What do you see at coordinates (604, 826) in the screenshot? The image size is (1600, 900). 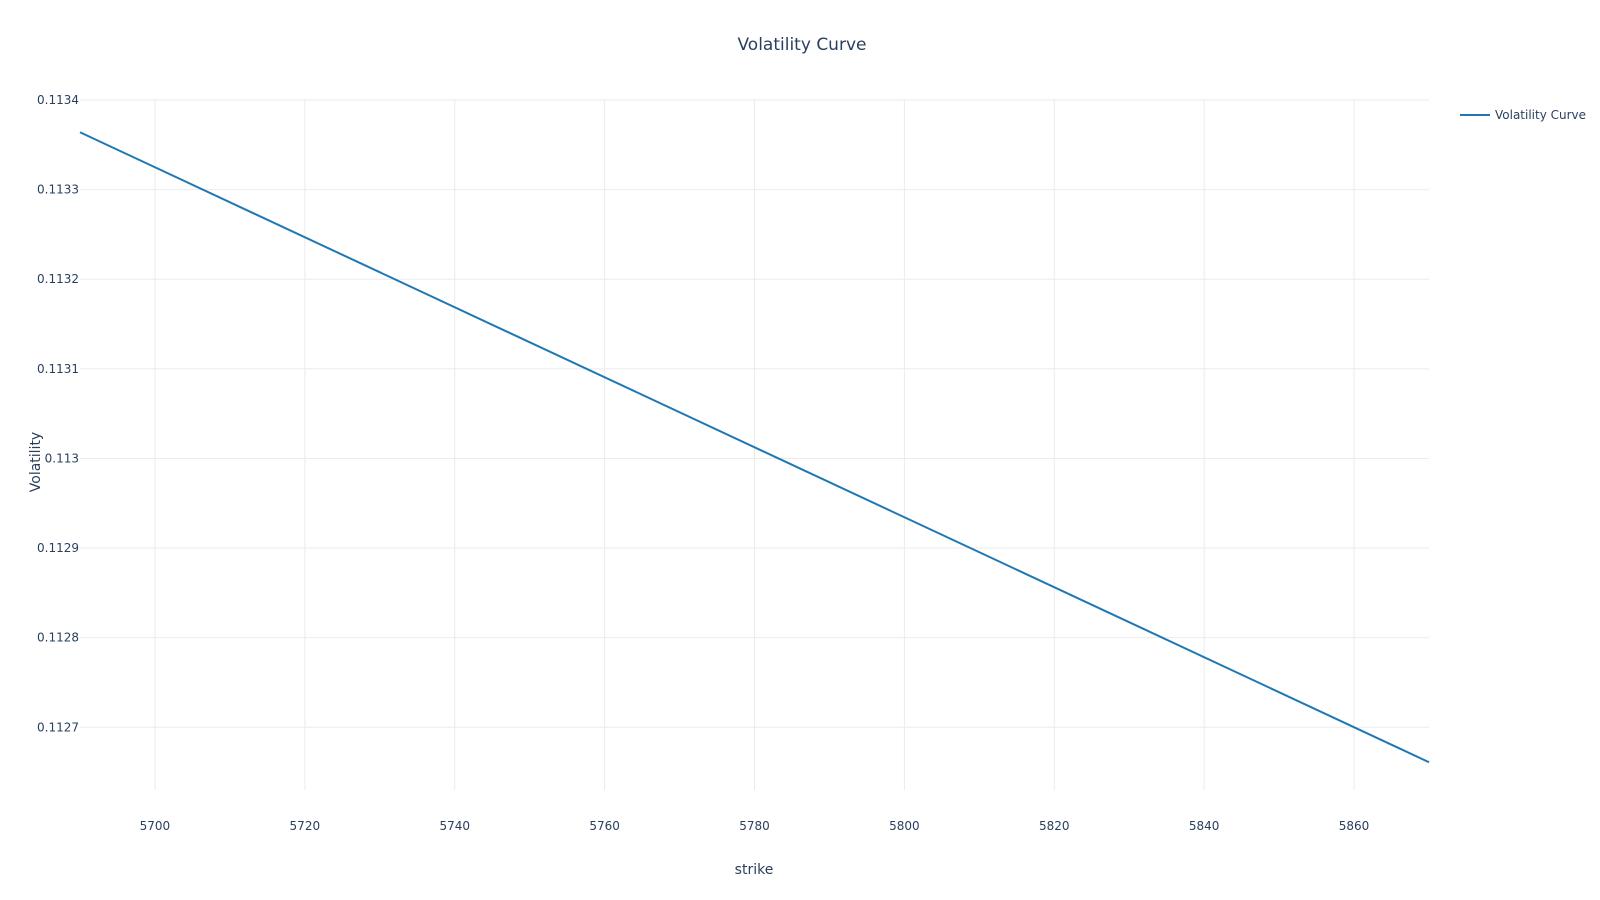 I see `x-tick-label: 5760` at bounding box center [604, 826].